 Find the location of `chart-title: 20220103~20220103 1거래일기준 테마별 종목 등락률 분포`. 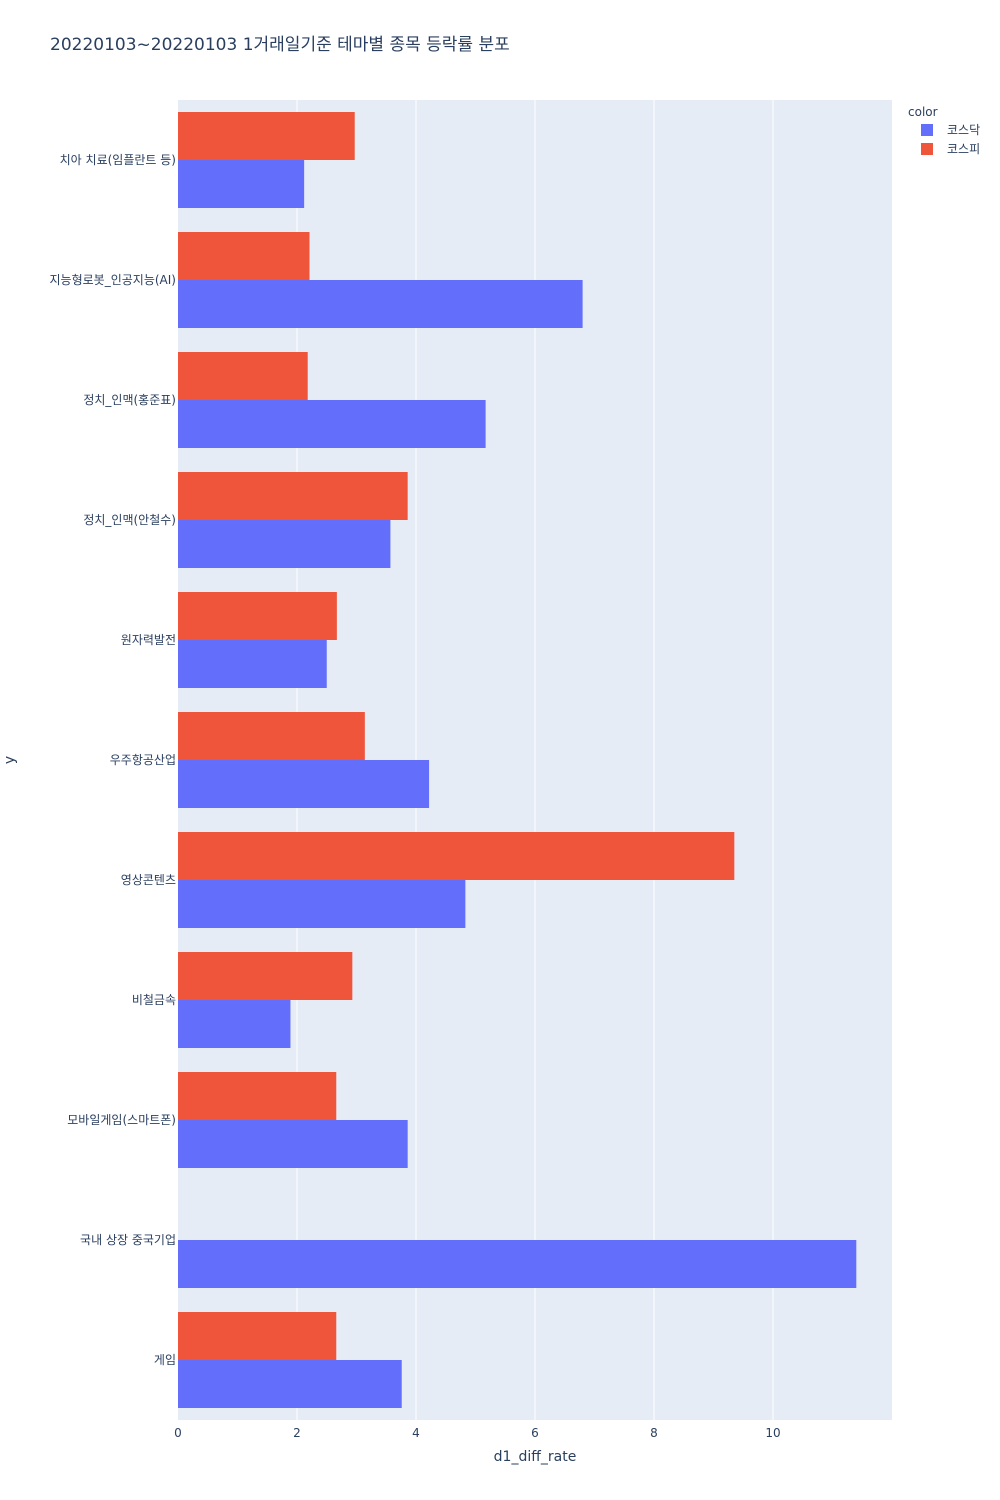

chart-title: 20220103~20220103 1거래일기준 테마별 종목 등락률 분포 is located at coordinates (280, 45).